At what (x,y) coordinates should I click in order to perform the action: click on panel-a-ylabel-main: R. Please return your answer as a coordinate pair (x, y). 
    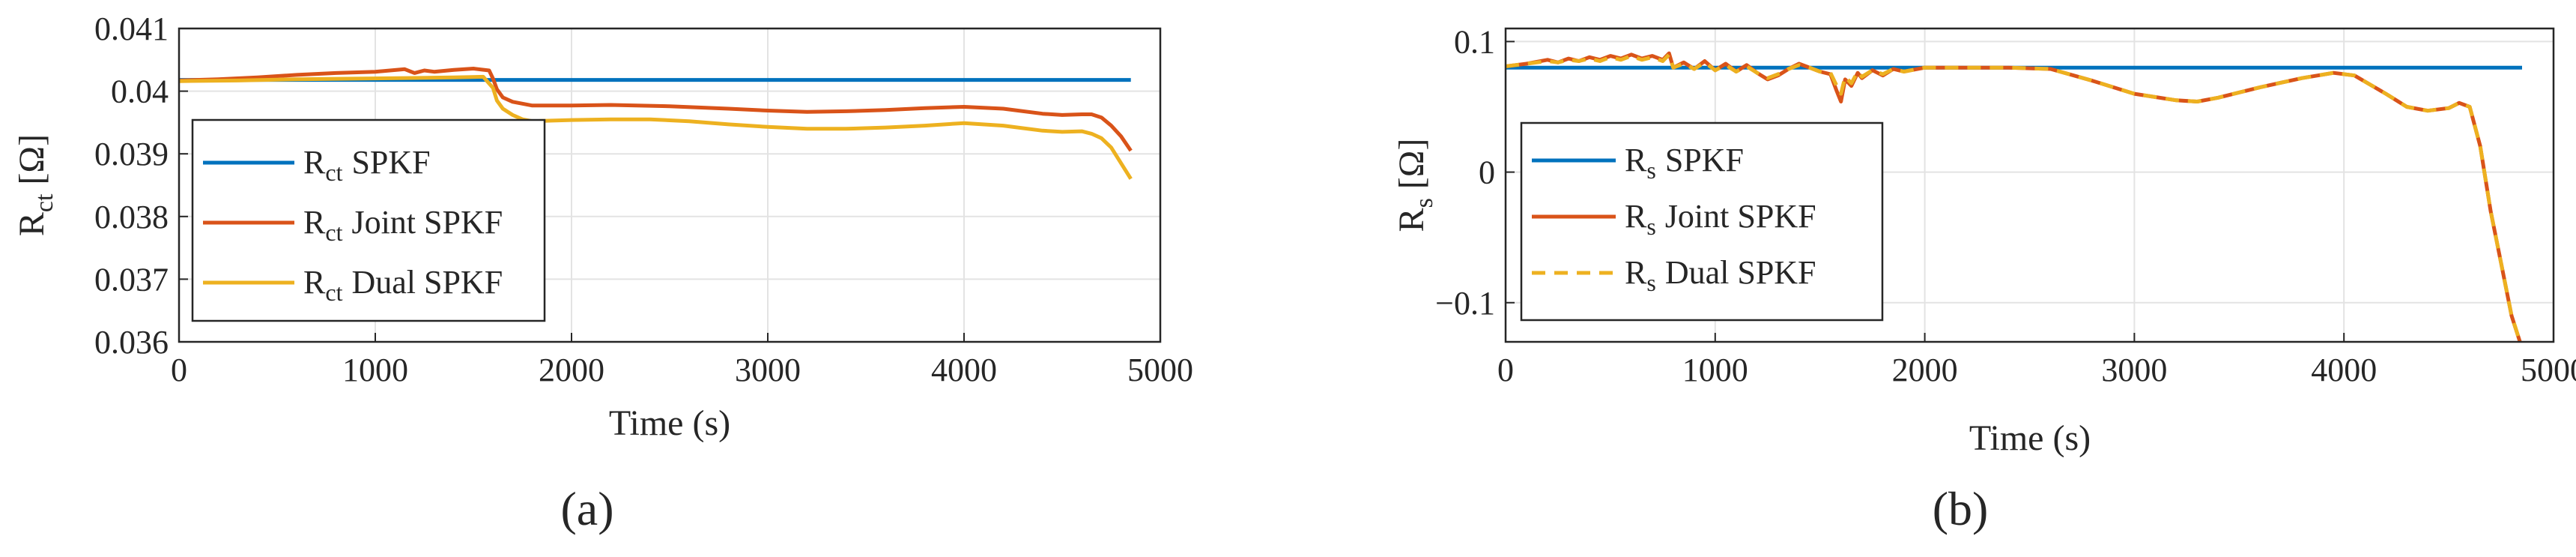
    Looking at the image, I should click on (32, 224).